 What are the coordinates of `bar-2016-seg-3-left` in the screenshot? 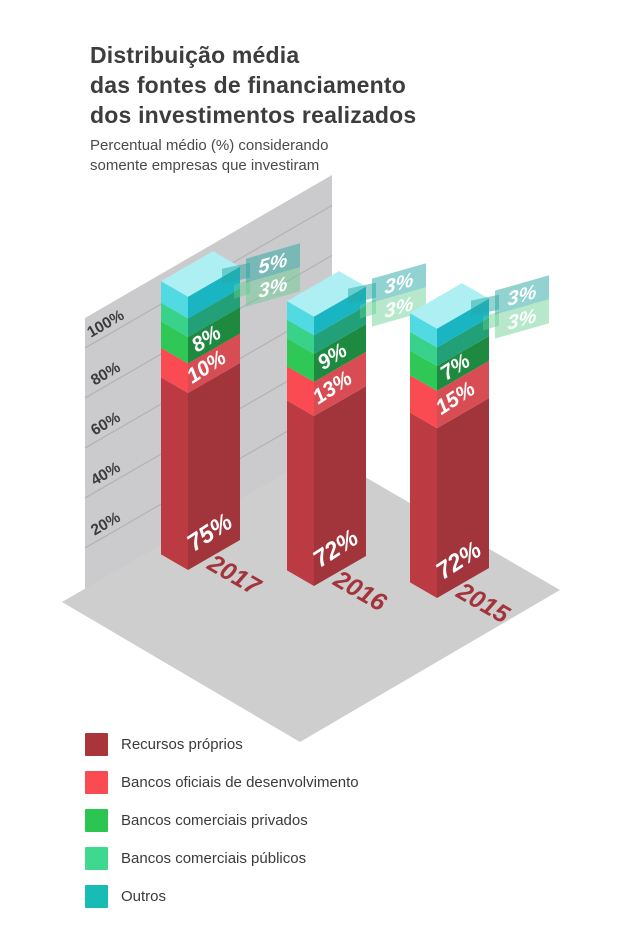 It's located at (300, 336).